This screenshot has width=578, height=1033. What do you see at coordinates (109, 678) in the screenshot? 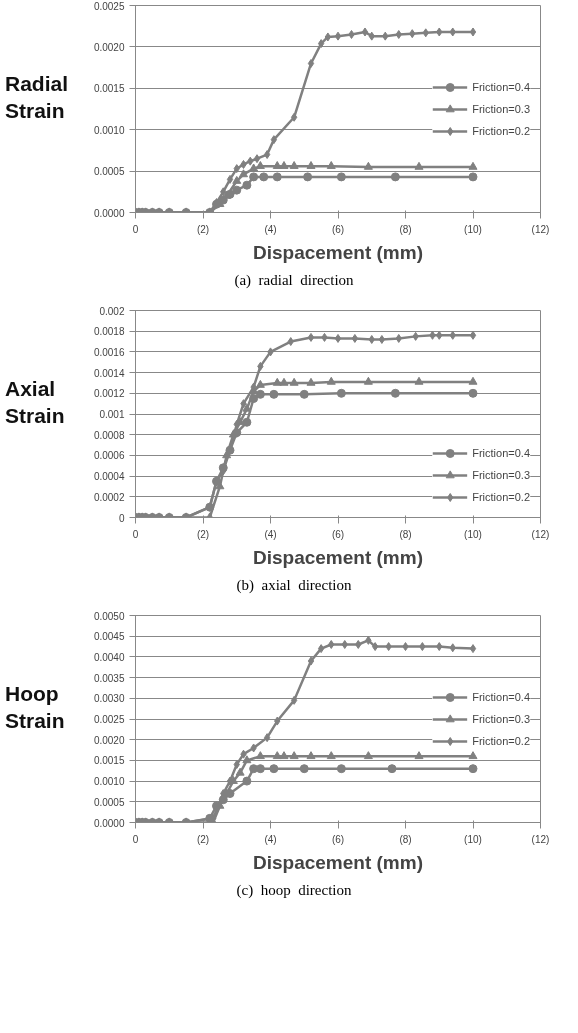
I see `y-tick-label: 0.0035` at bounding box center [109, 678].